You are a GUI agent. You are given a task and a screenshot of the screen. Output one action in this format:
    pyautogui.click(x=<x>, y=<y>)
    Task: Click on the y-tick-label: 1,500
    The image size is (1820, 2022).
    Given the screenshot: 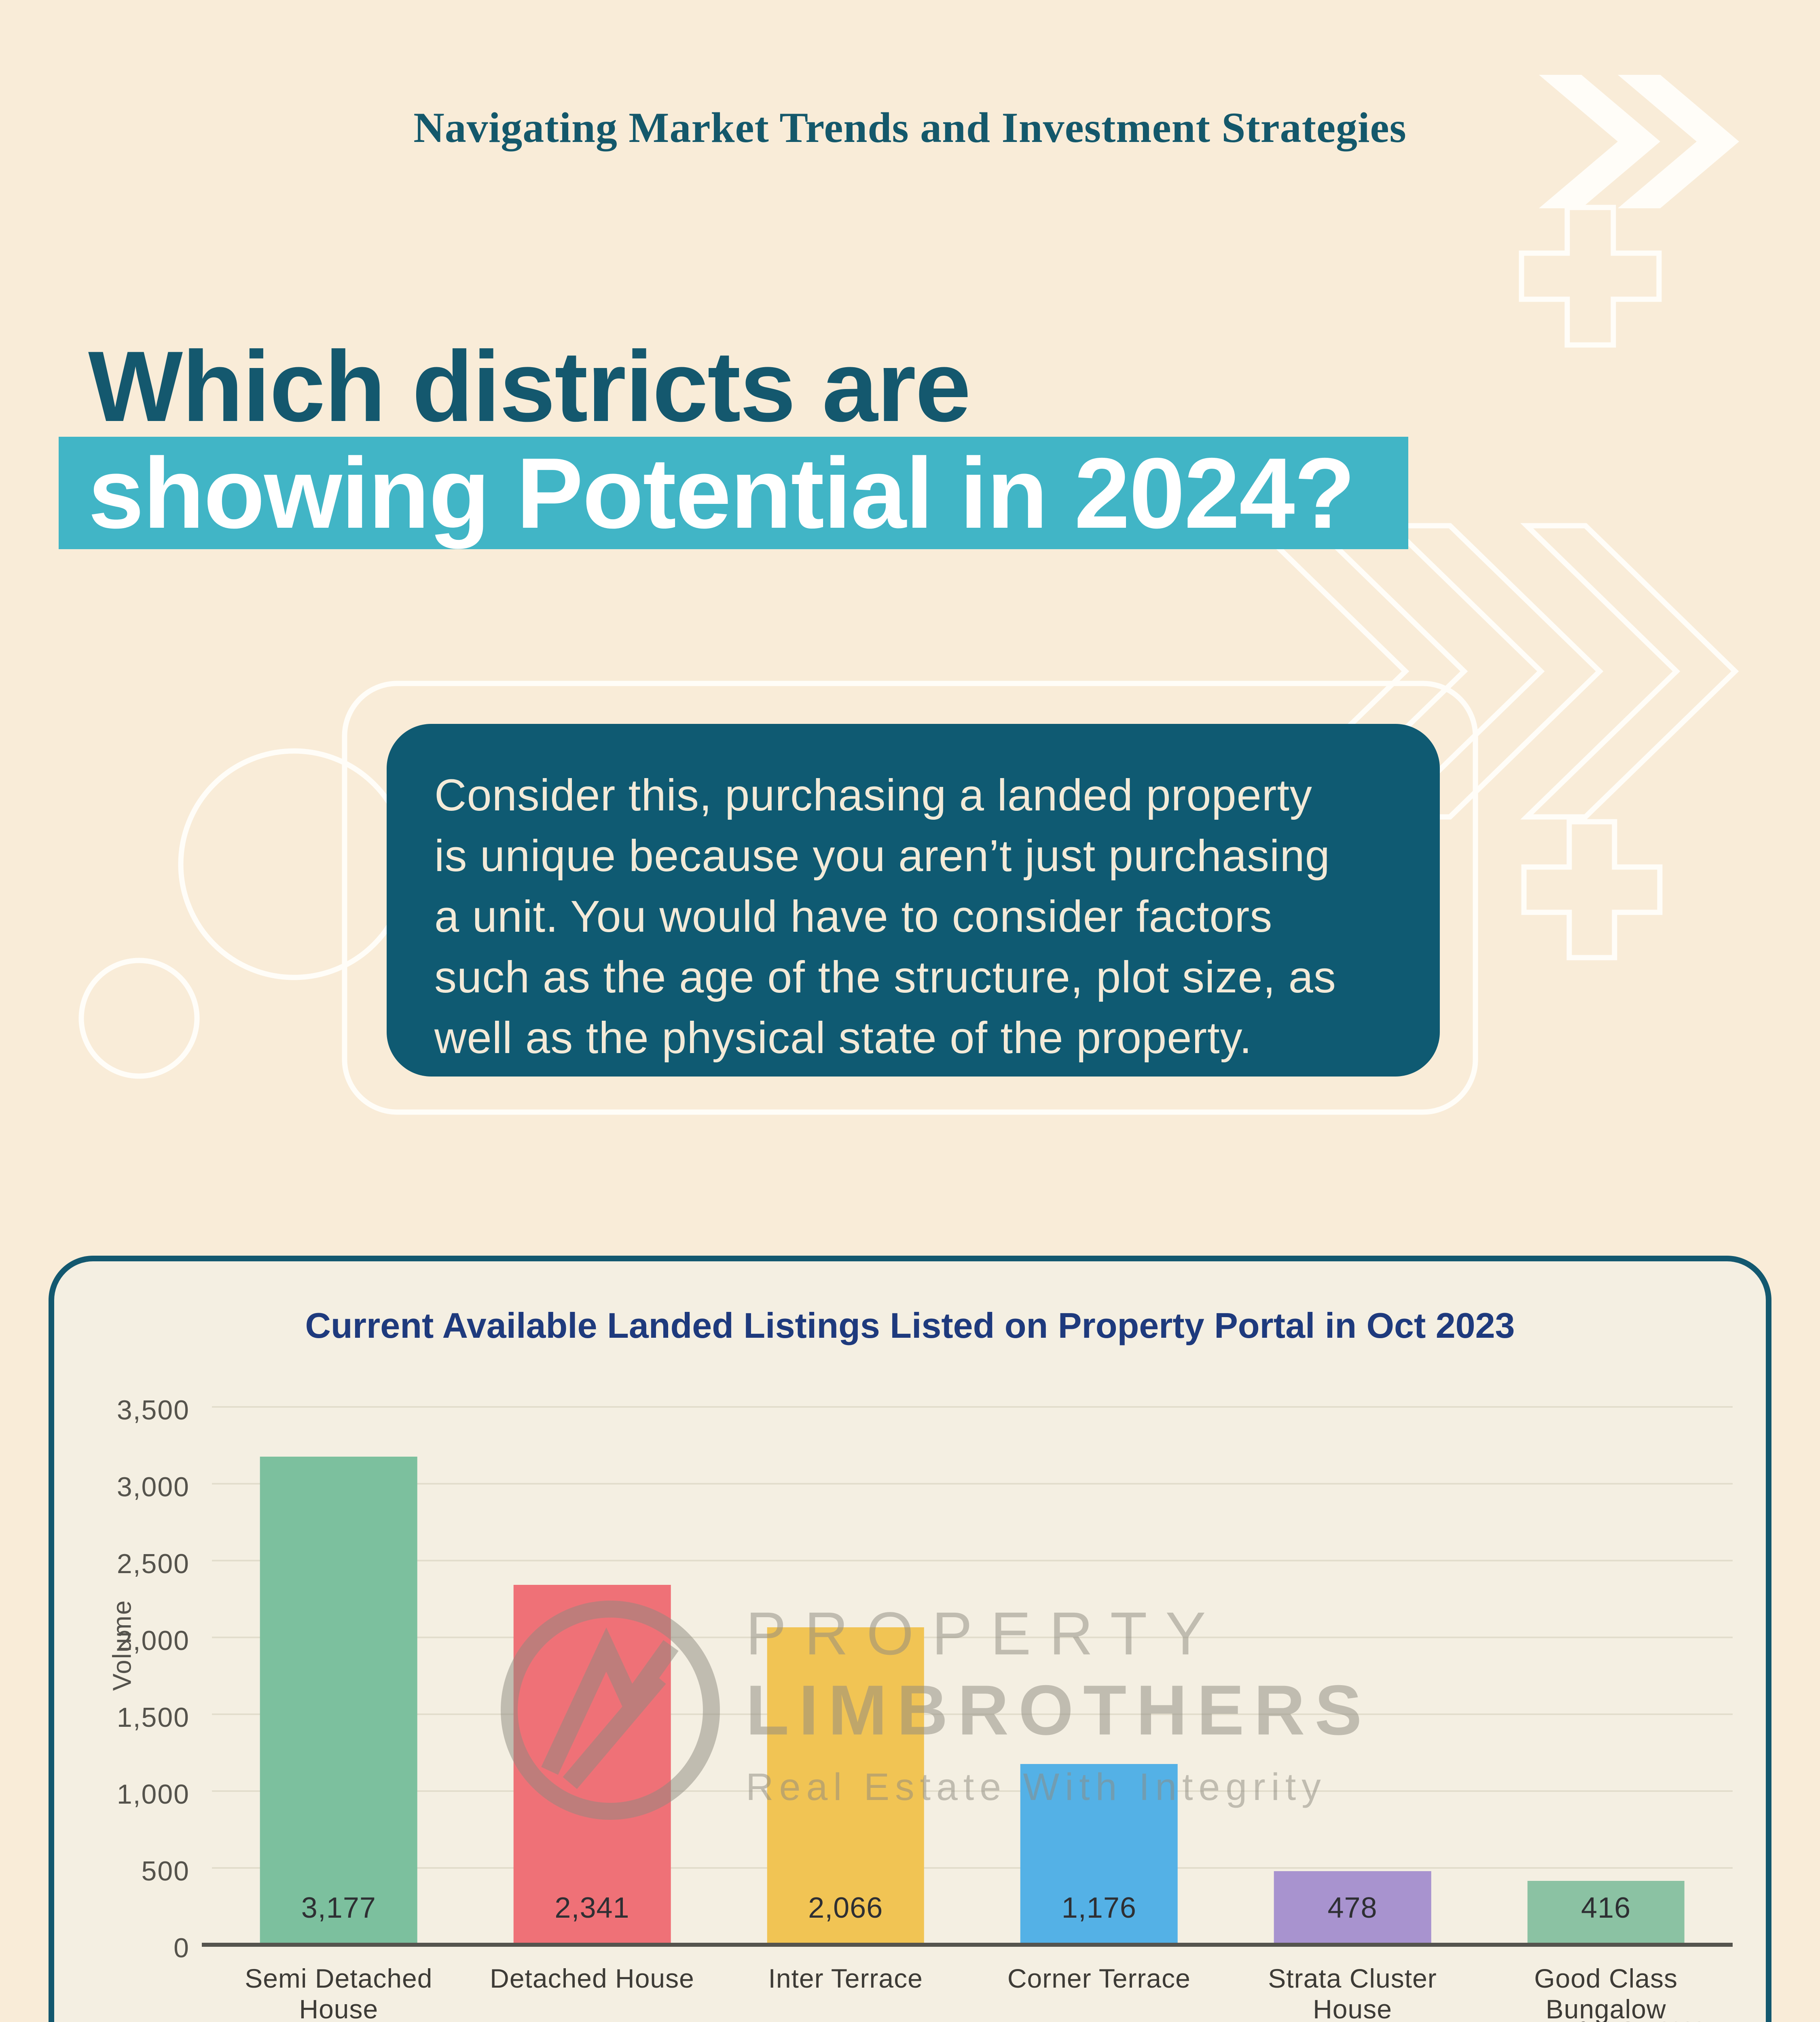 What is the action you would take?
    pyautogui.click(x=153, y=1717)
    